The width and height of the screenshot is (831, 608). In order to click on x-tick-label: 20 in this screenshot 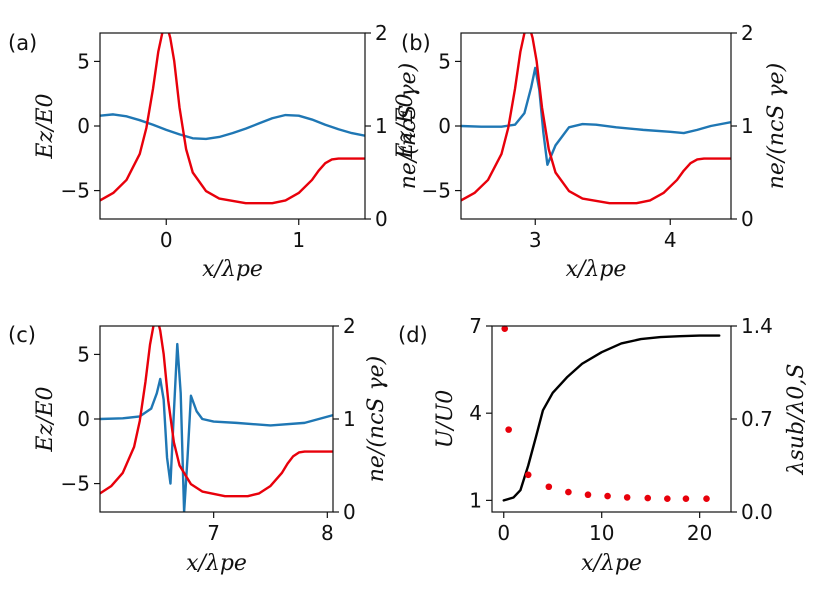, I will do `click(699, 533)`.